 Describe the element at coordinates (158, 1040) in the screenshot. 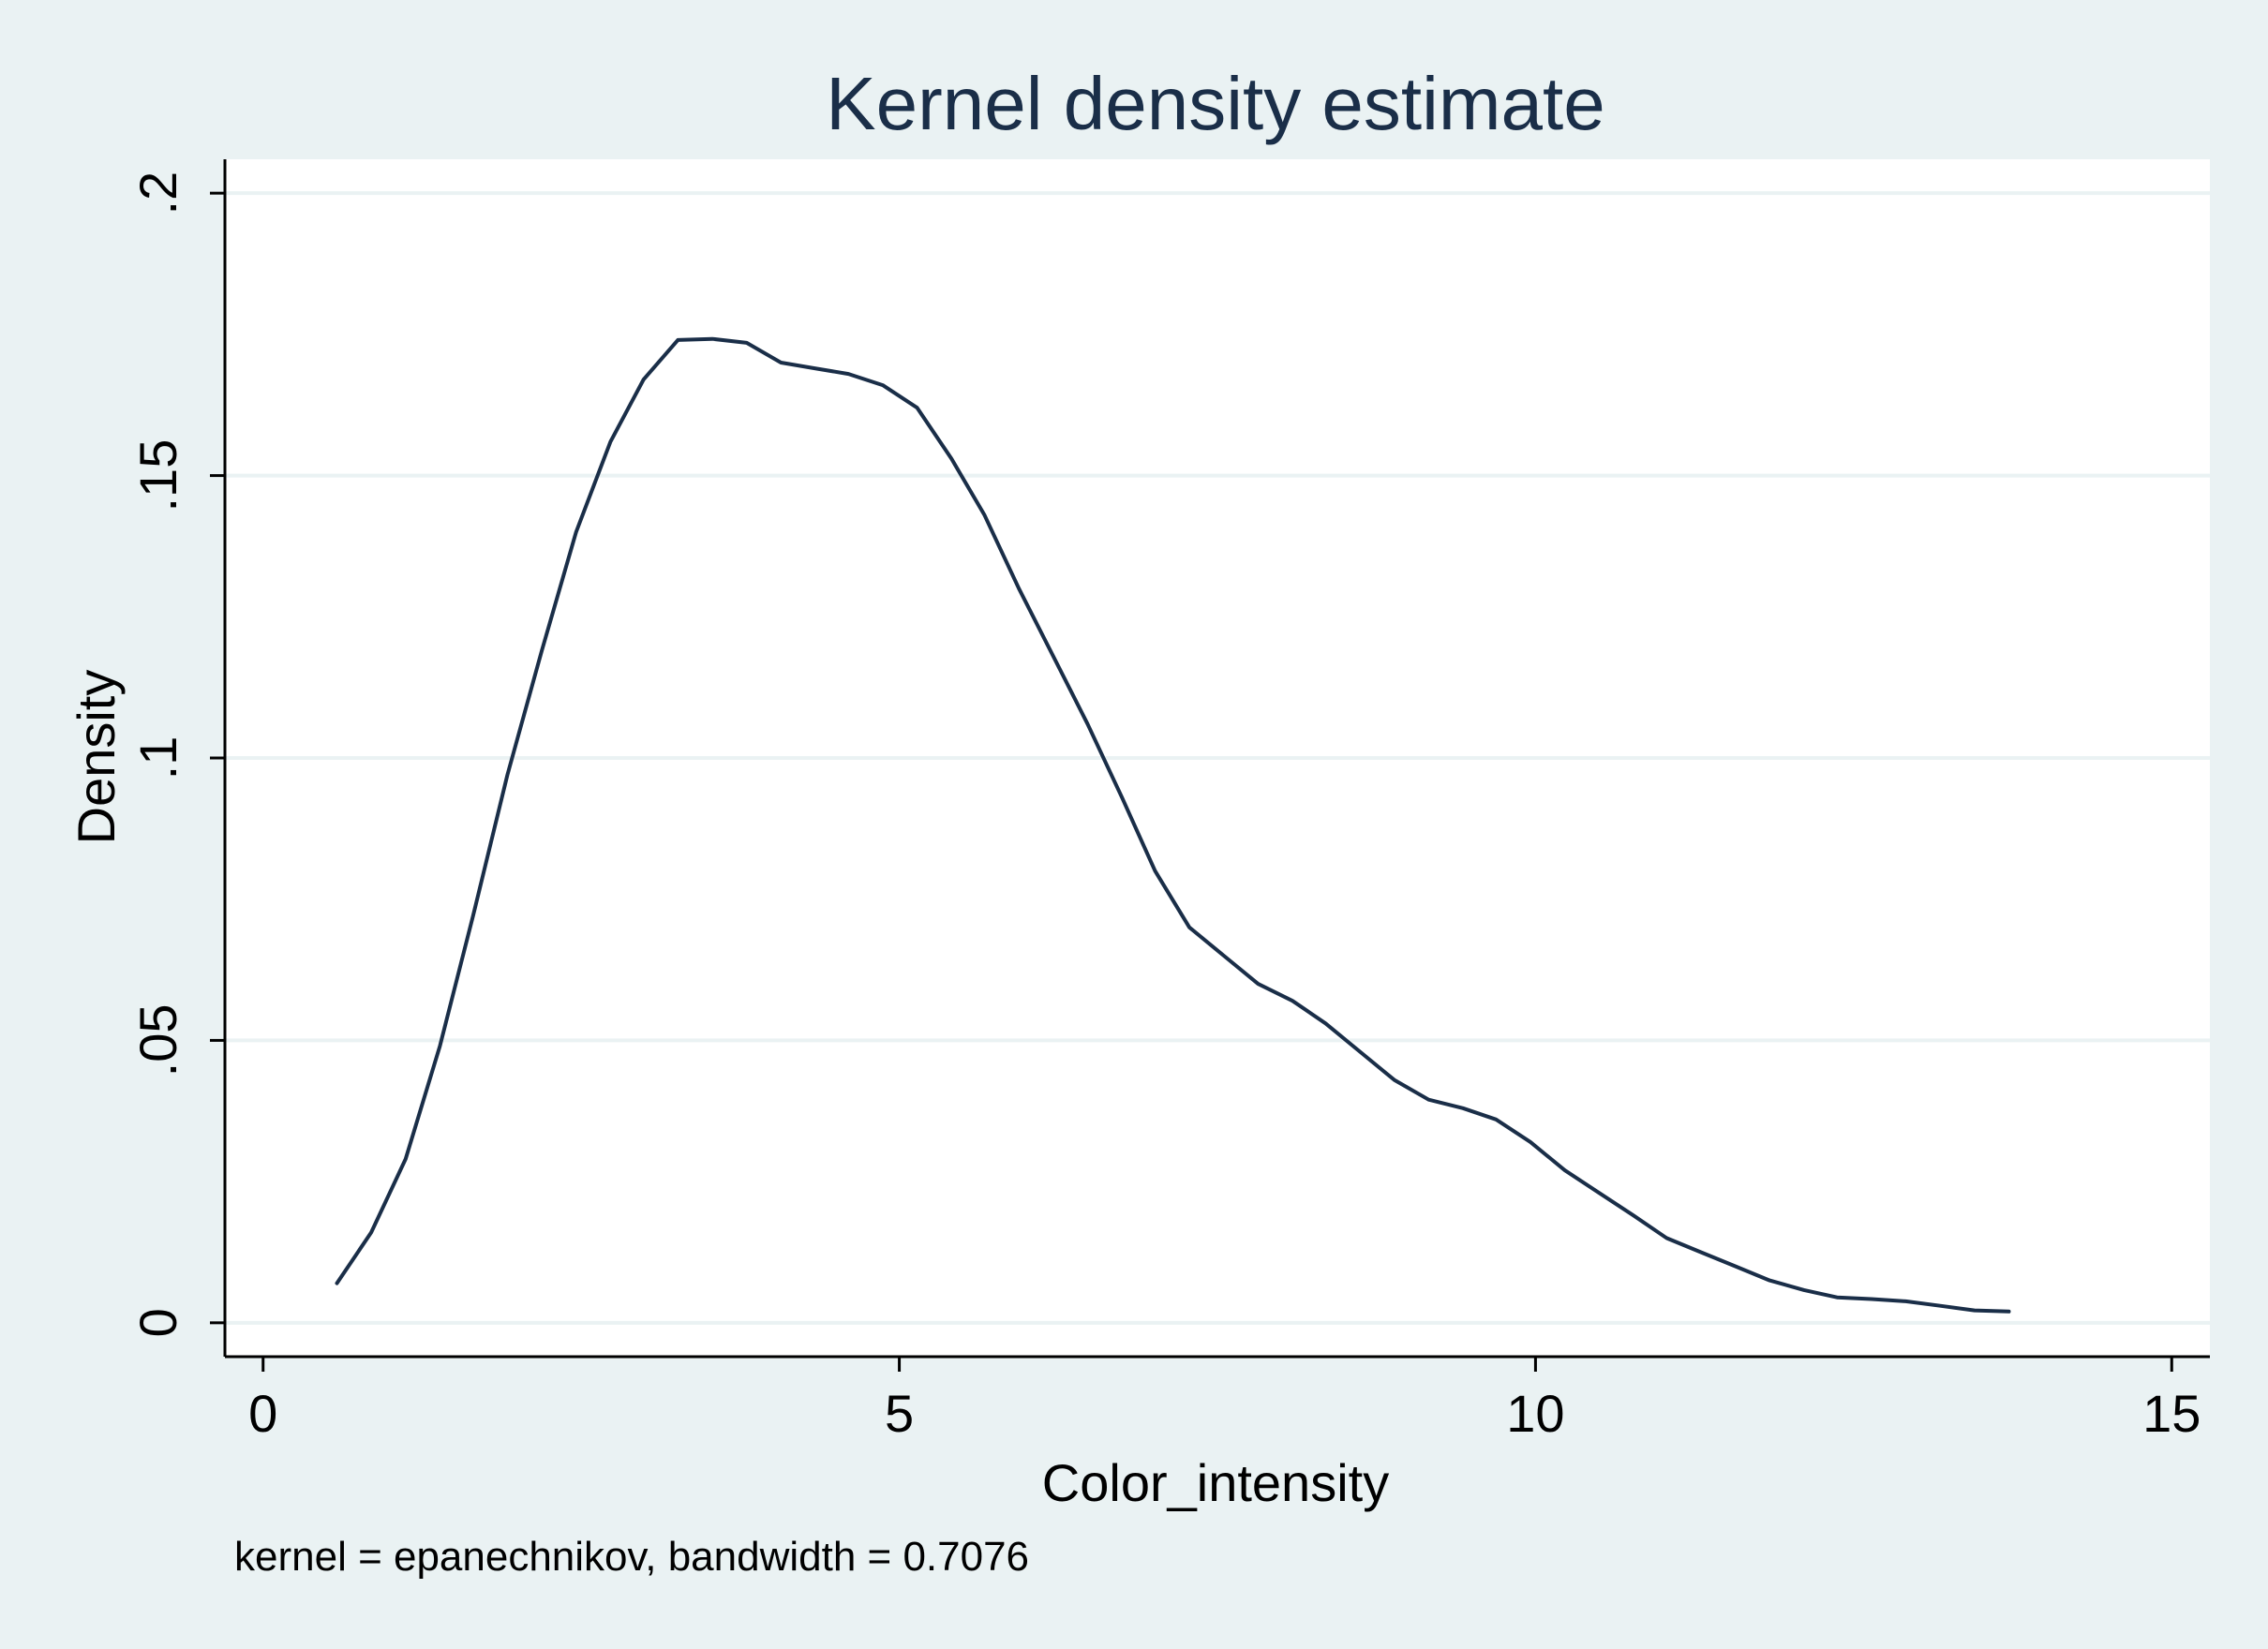

I see `y-tick-label: .05` at that location.